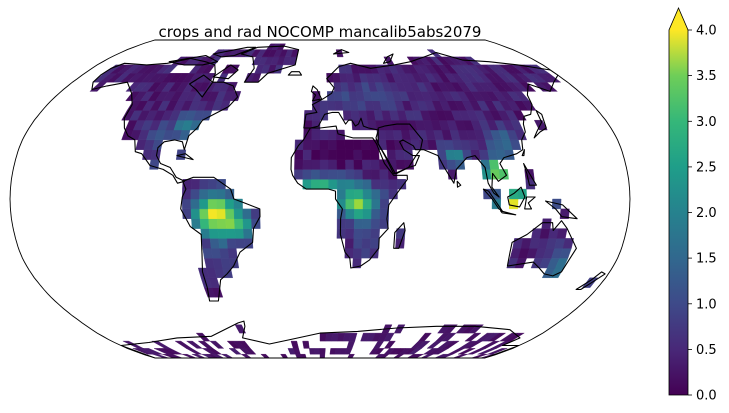 Image resolution: width=729 pixels, height=413 pixels. I want to click on coastline-java, so click(508, 213).